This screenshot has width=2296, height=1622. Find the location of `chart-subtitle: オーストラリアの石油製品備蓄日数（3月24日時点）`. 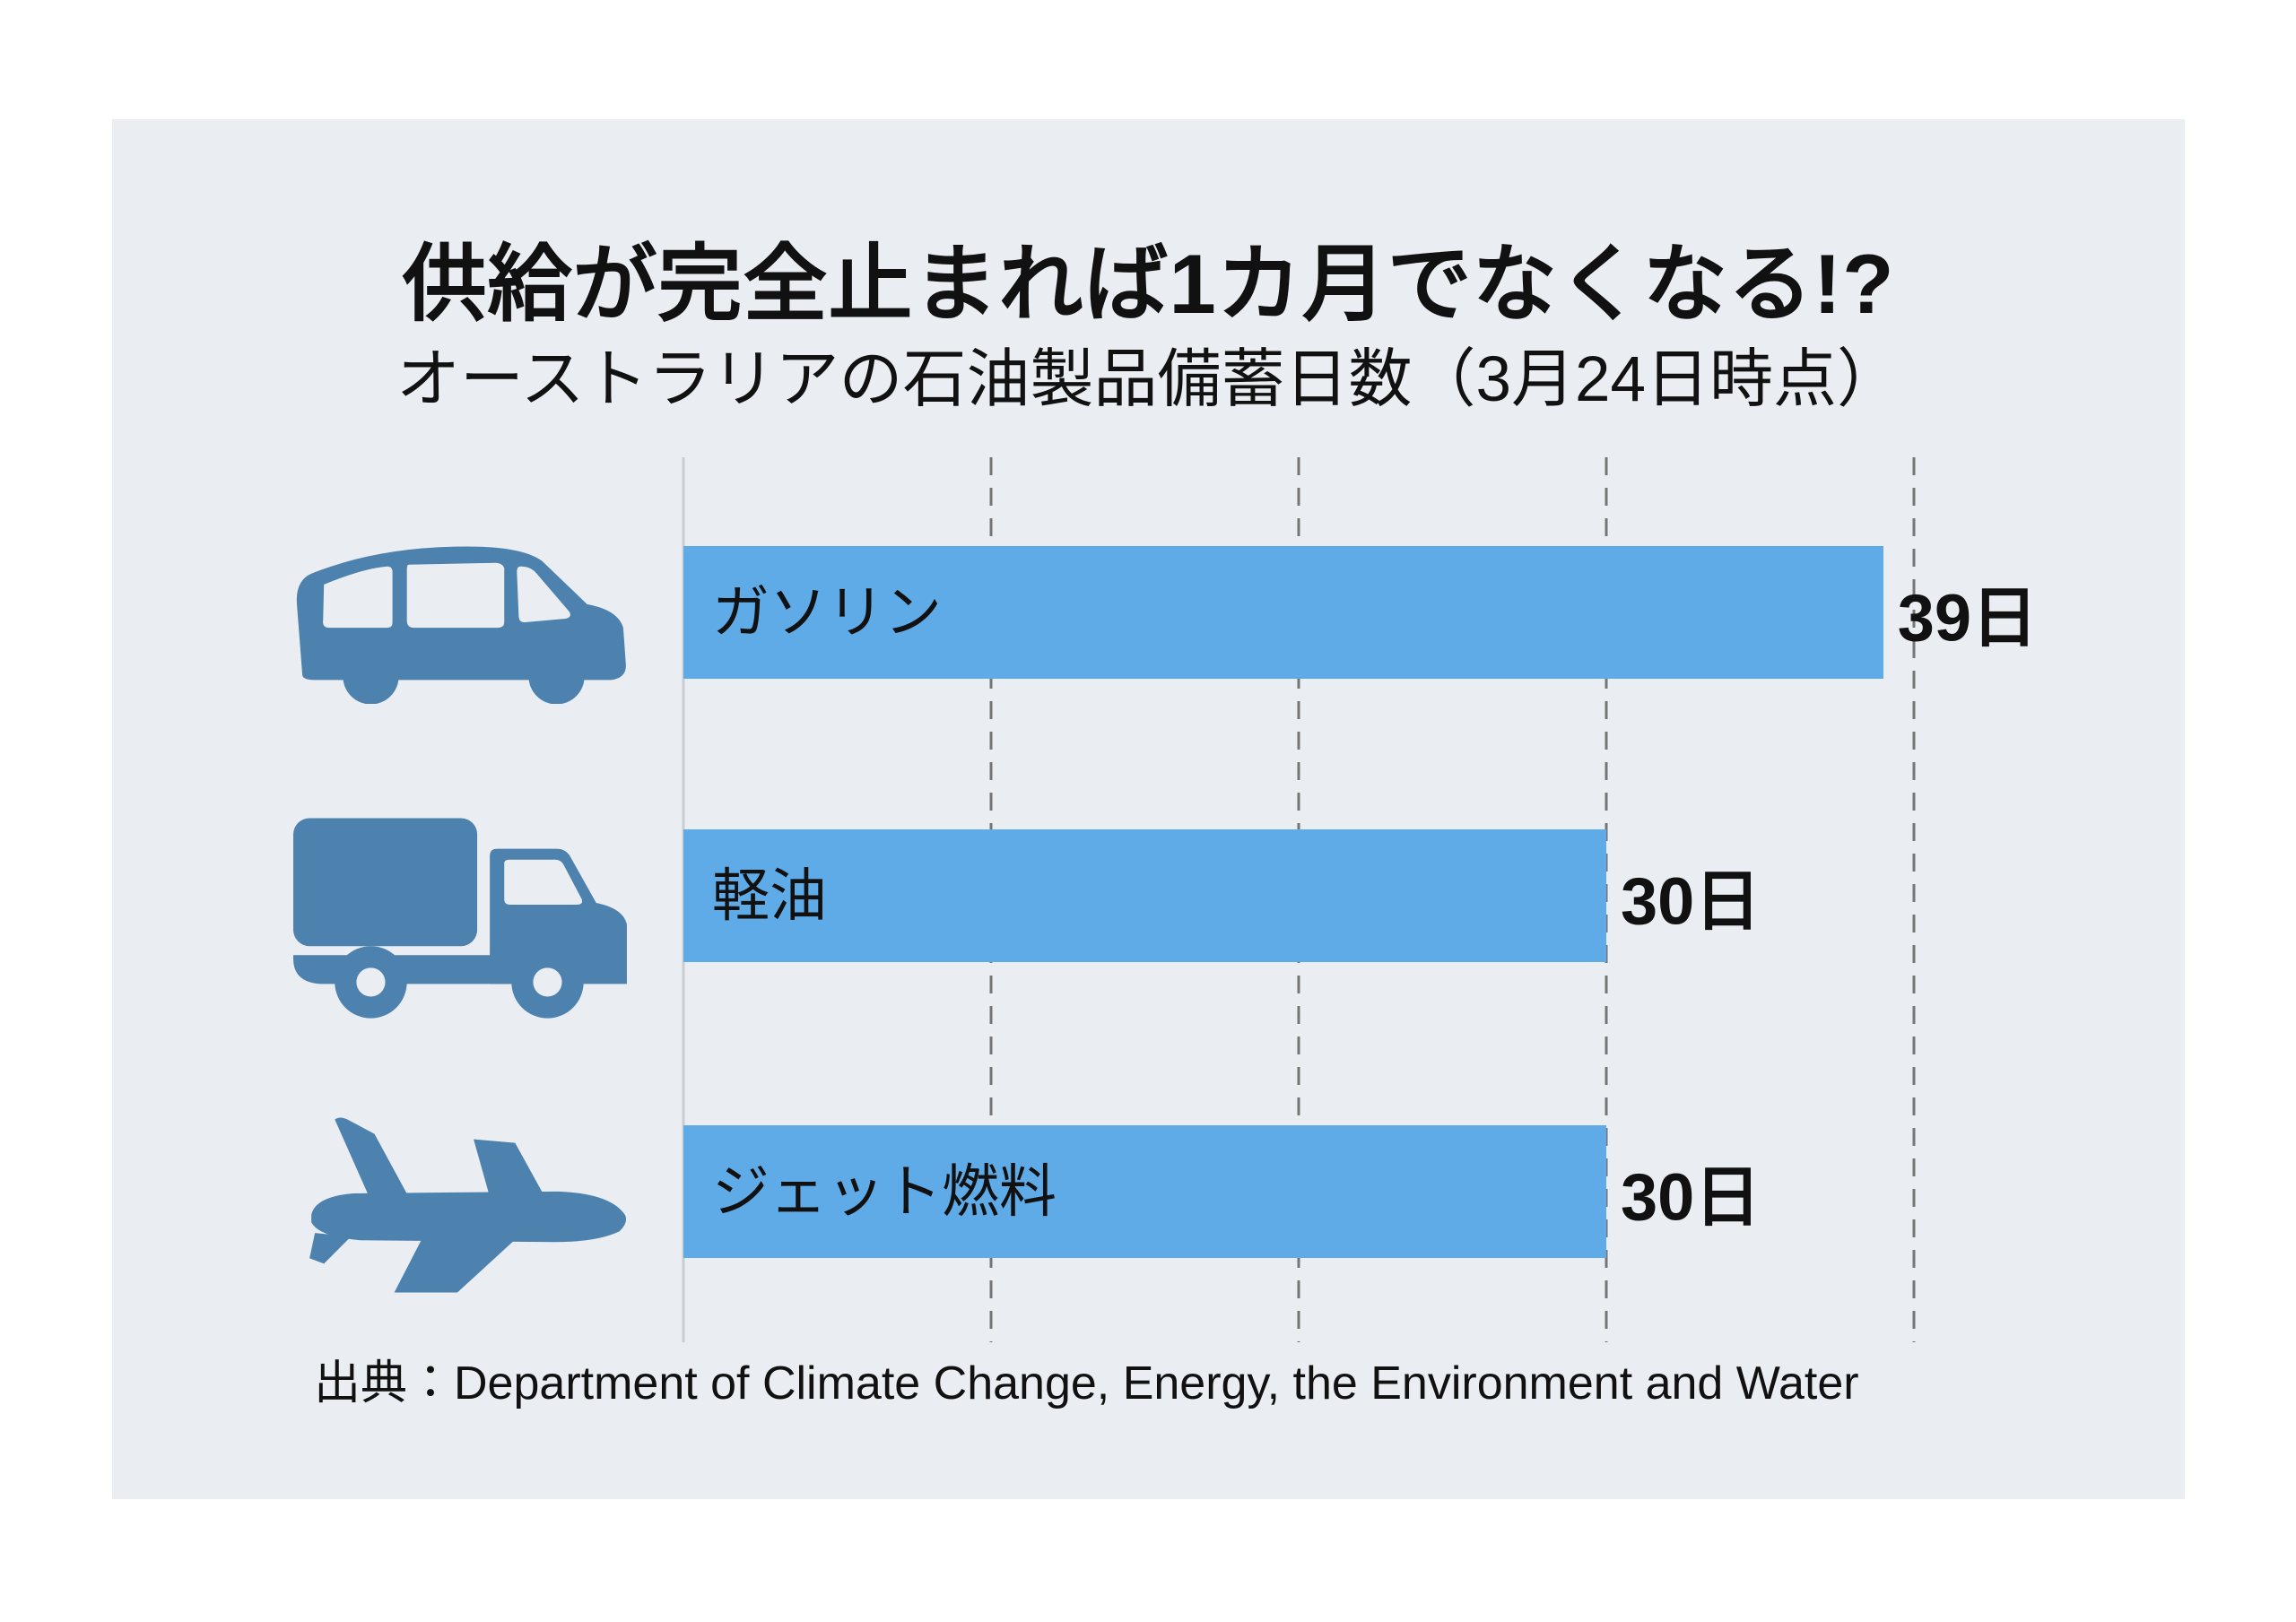

chart-subtitle: オーストラリアの石油製品備蓄日数（3月24日時点） is located at coordinates (1148, 379).